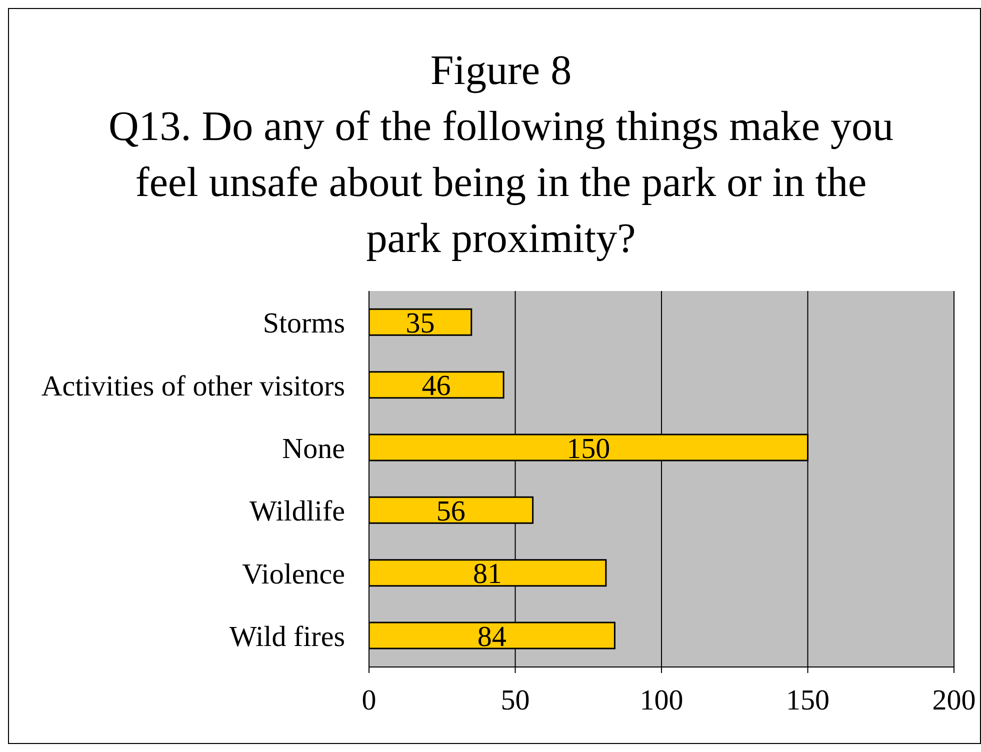 This screenshot has width=981, height=752. I want to click on x-tick-label: 200, so click(954, 700).